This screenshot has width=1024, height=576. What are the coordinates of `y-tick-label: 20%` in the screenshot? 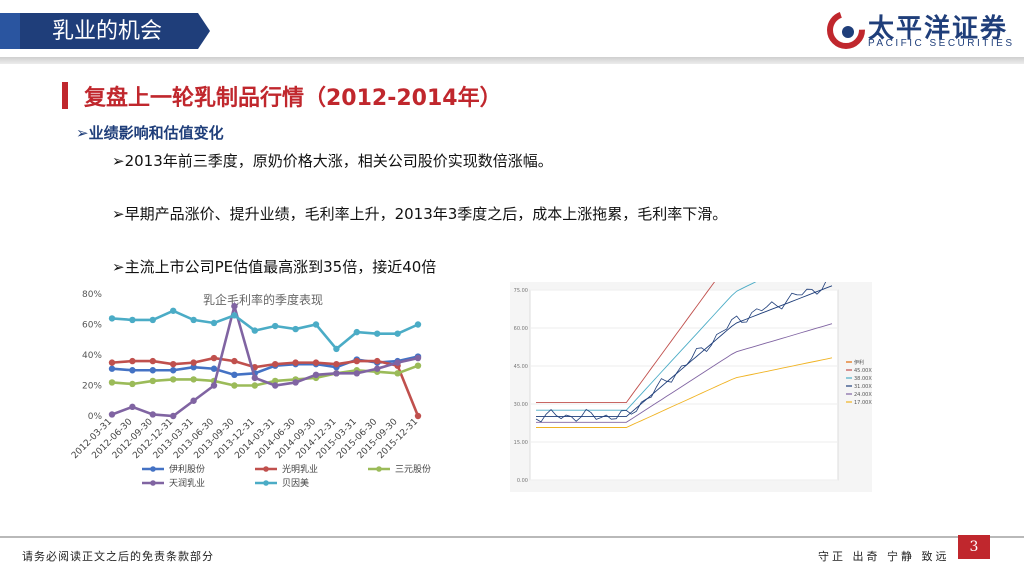 It's located at (92, 387).